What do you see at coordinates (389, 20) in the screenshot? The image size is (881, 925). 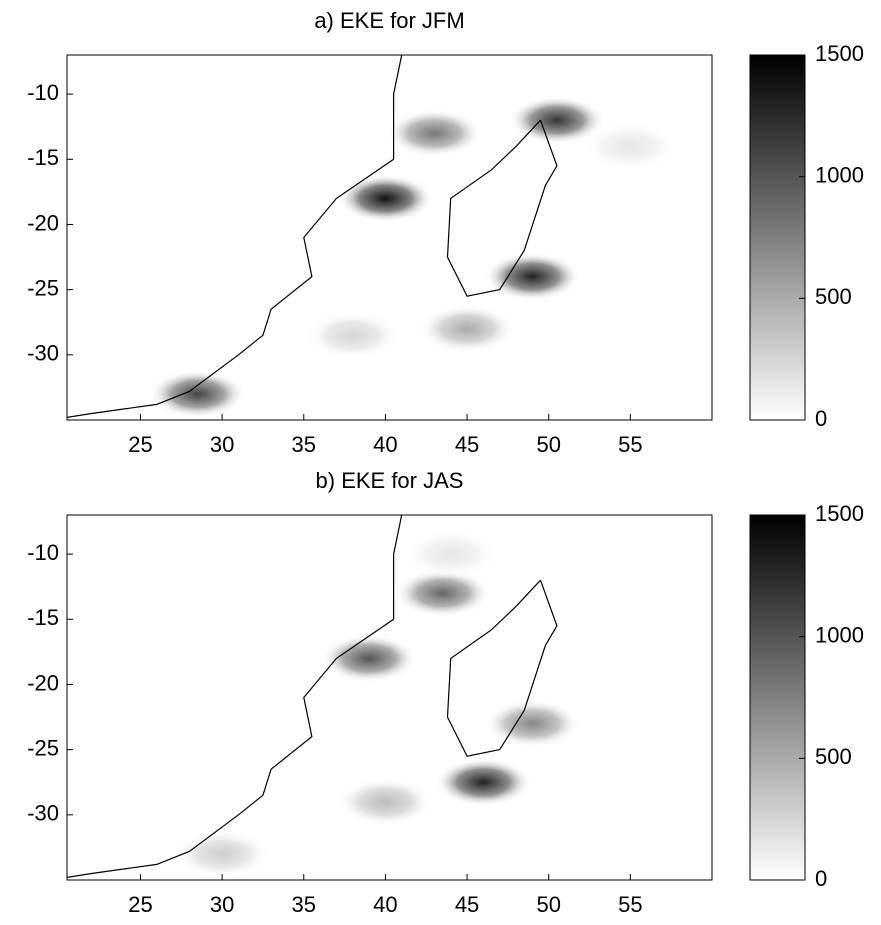 I see `chart-title: a) EKE for JFM` at bounding box center [389, 20].